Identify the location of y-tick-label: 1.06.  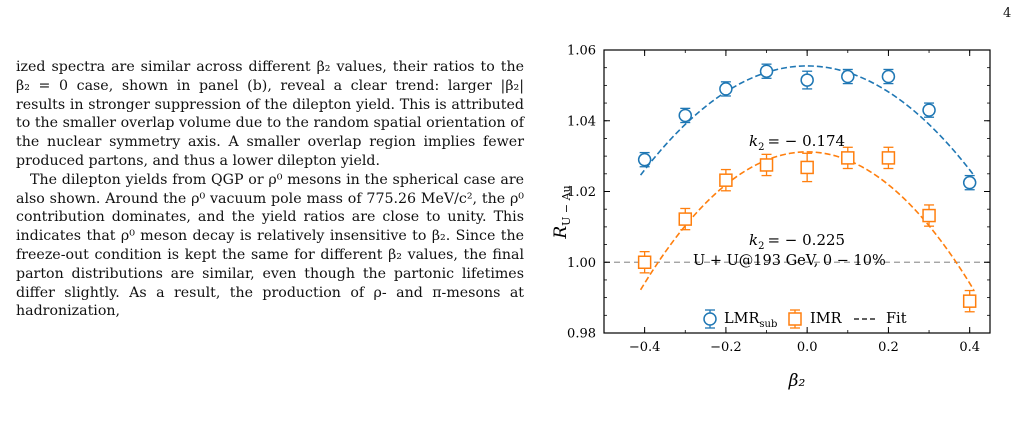
(581, 51).